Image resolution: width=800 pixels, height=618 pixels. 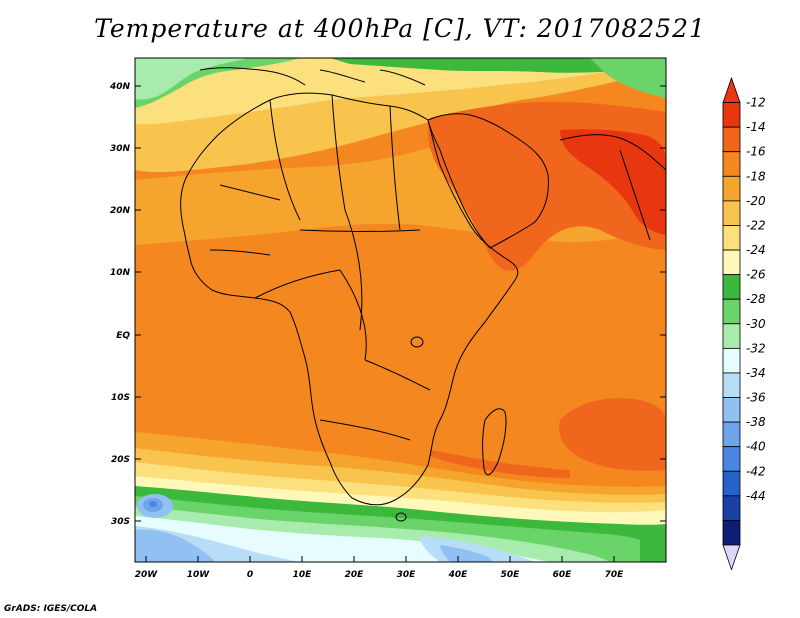 I want to click on colorbar-label: -28, so click(x=756, y=299).